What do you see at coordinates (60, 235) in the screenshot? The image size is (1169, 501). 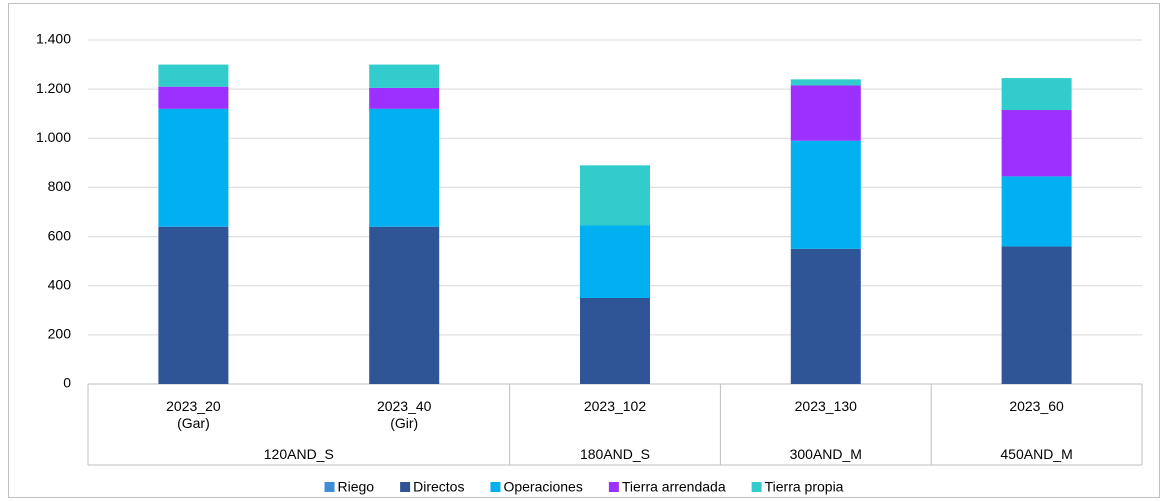 I see `y-tick-label: 600` at bounding box center [60, 235].